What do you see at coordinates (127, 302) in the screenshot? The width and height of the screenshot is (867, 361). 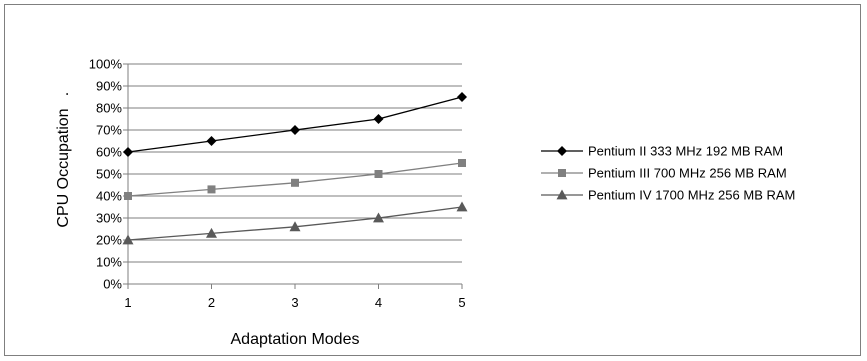 I see `x-tick-label: 1` at bounding box center [127, 302].